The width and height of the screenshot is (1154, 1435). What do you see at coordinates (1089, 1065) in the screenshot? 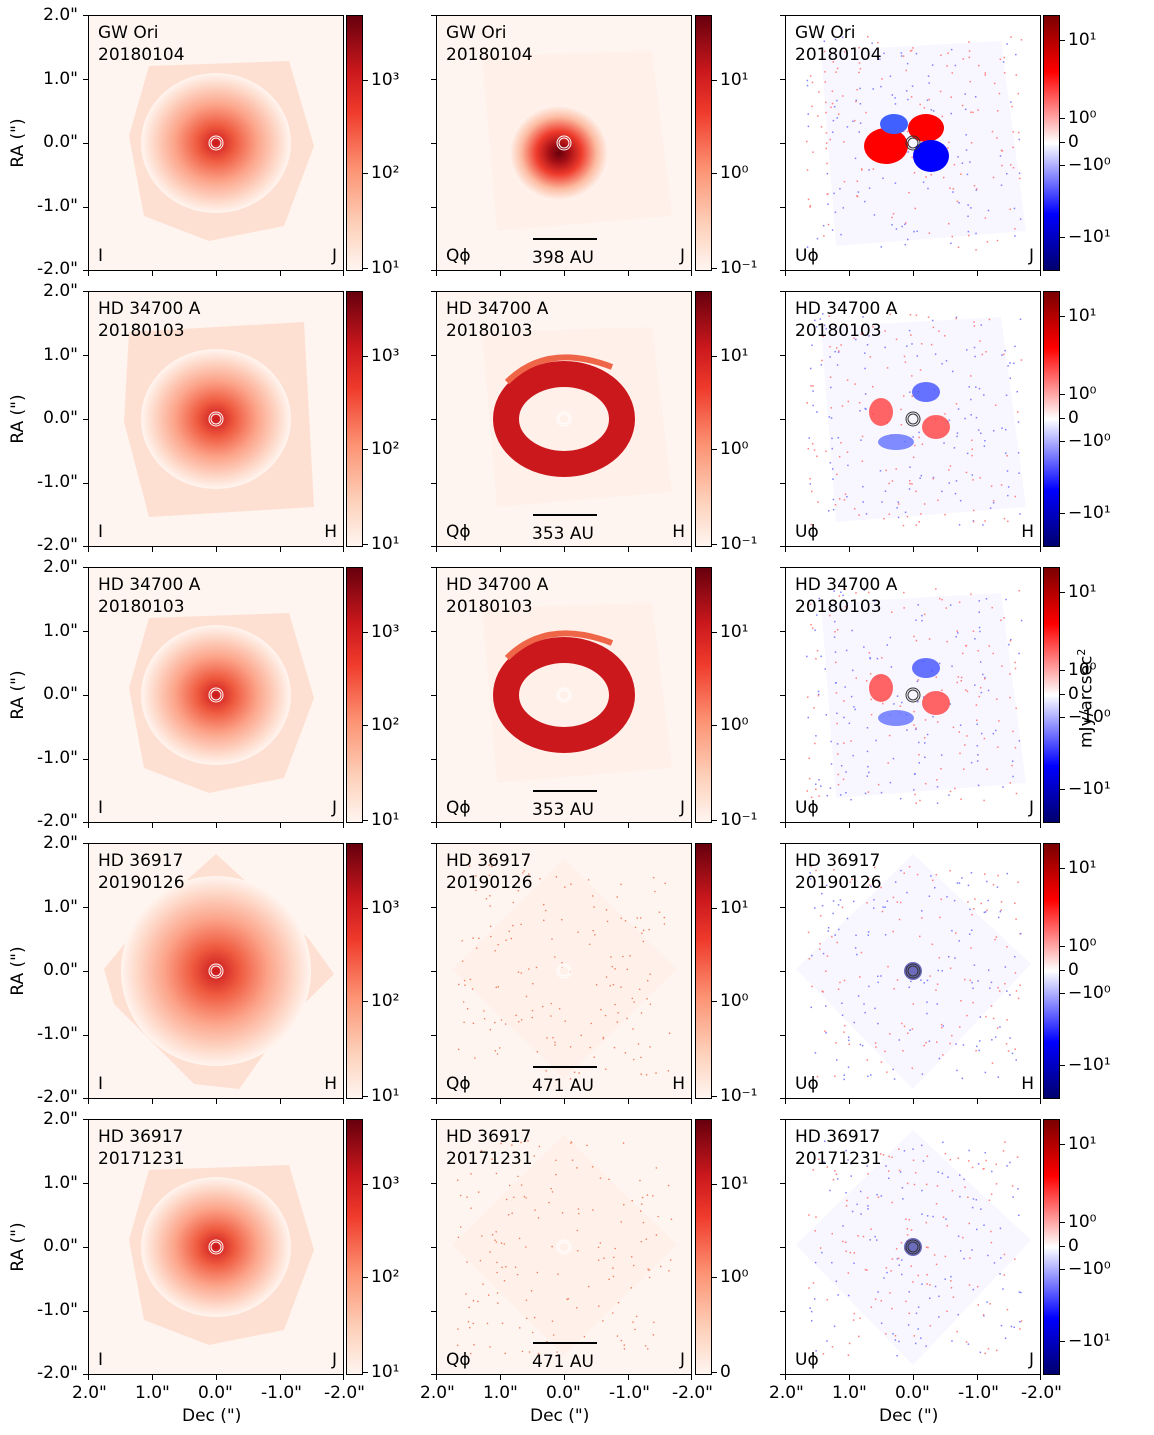
I see `colorbar-tick-label: −10¹` at bounding box center [1089, 1065].